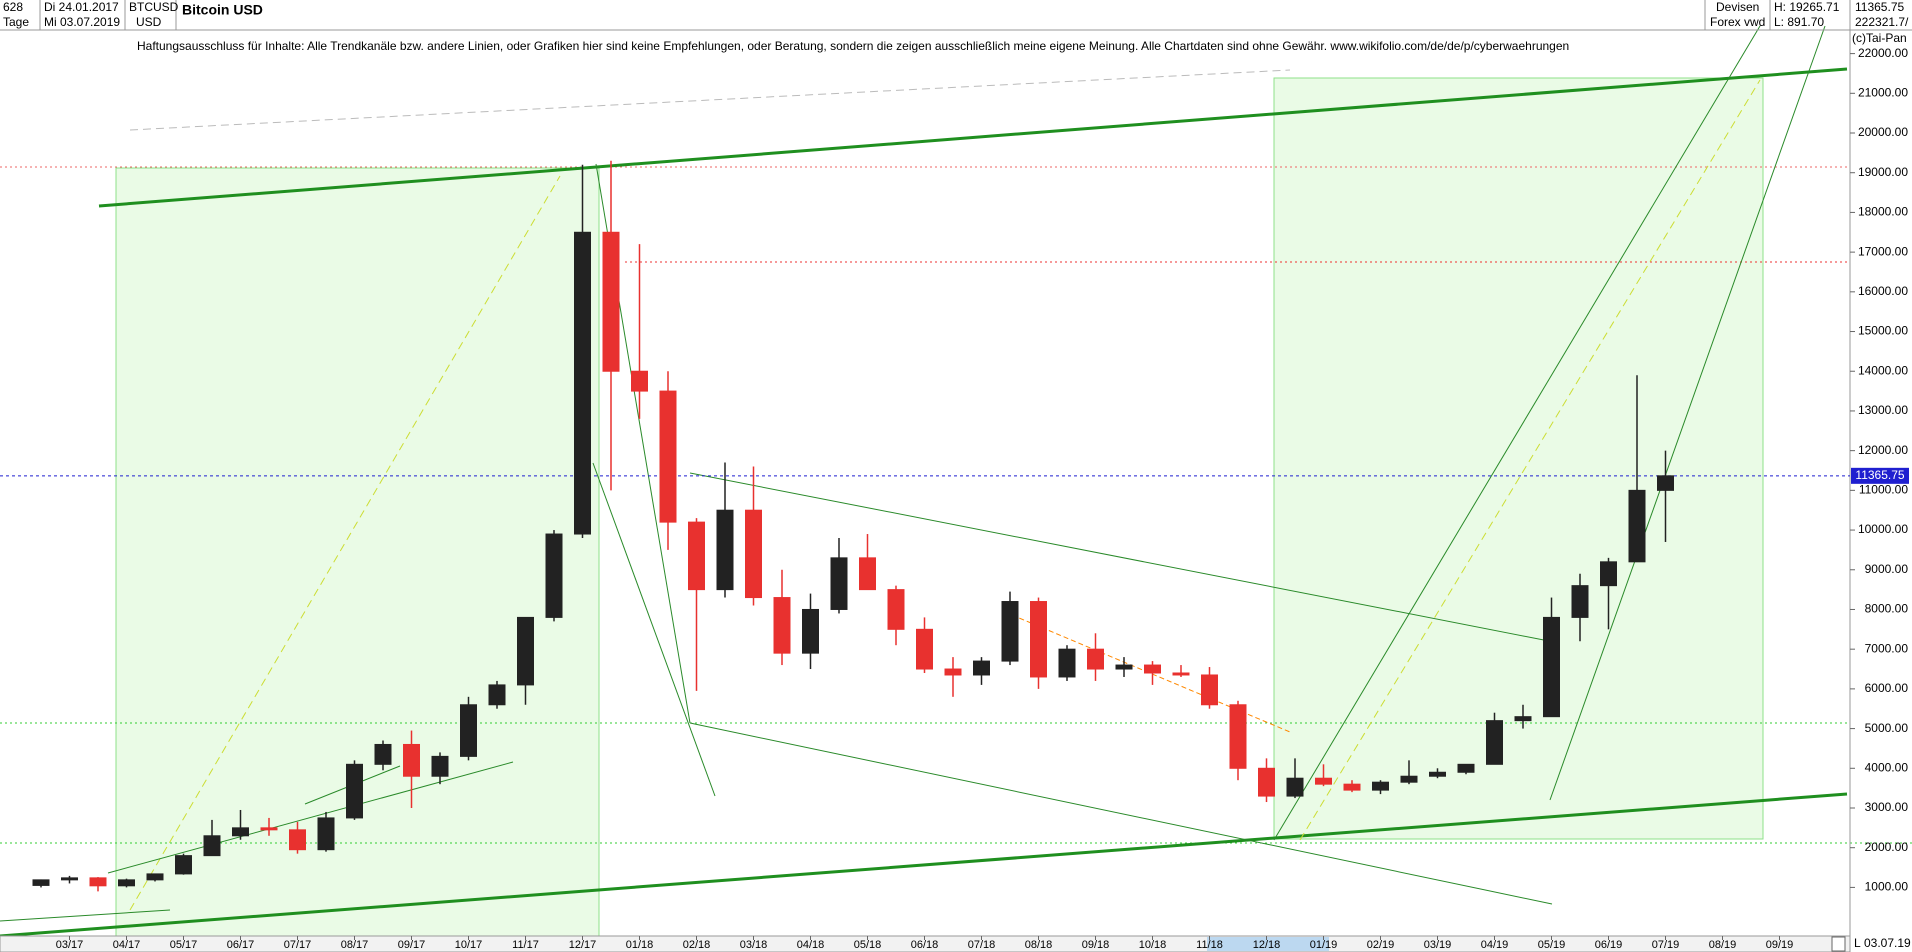 Image resolution: width=1912 pixels, height=952 pixels. What do you see at coordinates (81, 7) in the screenshot?
I see `date-from: Di 24.01.2017` at bounding box center [81, 7].